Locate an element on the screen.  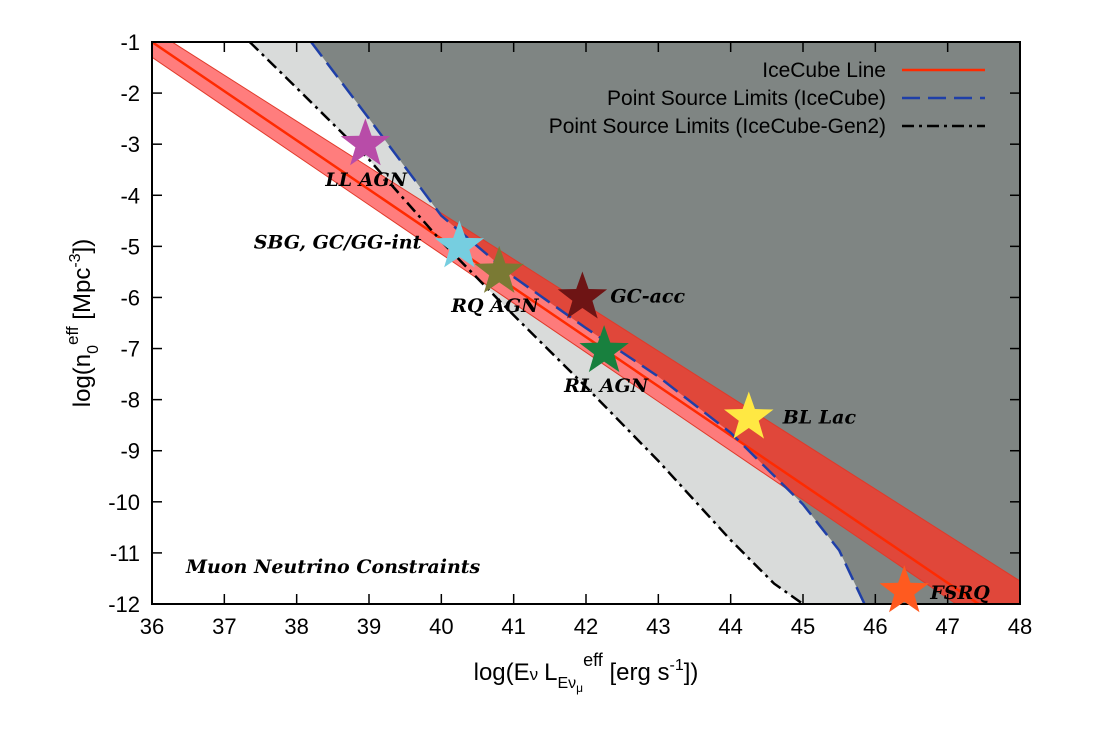
x-tick-label: 39 is located at coordinates (369, 626).